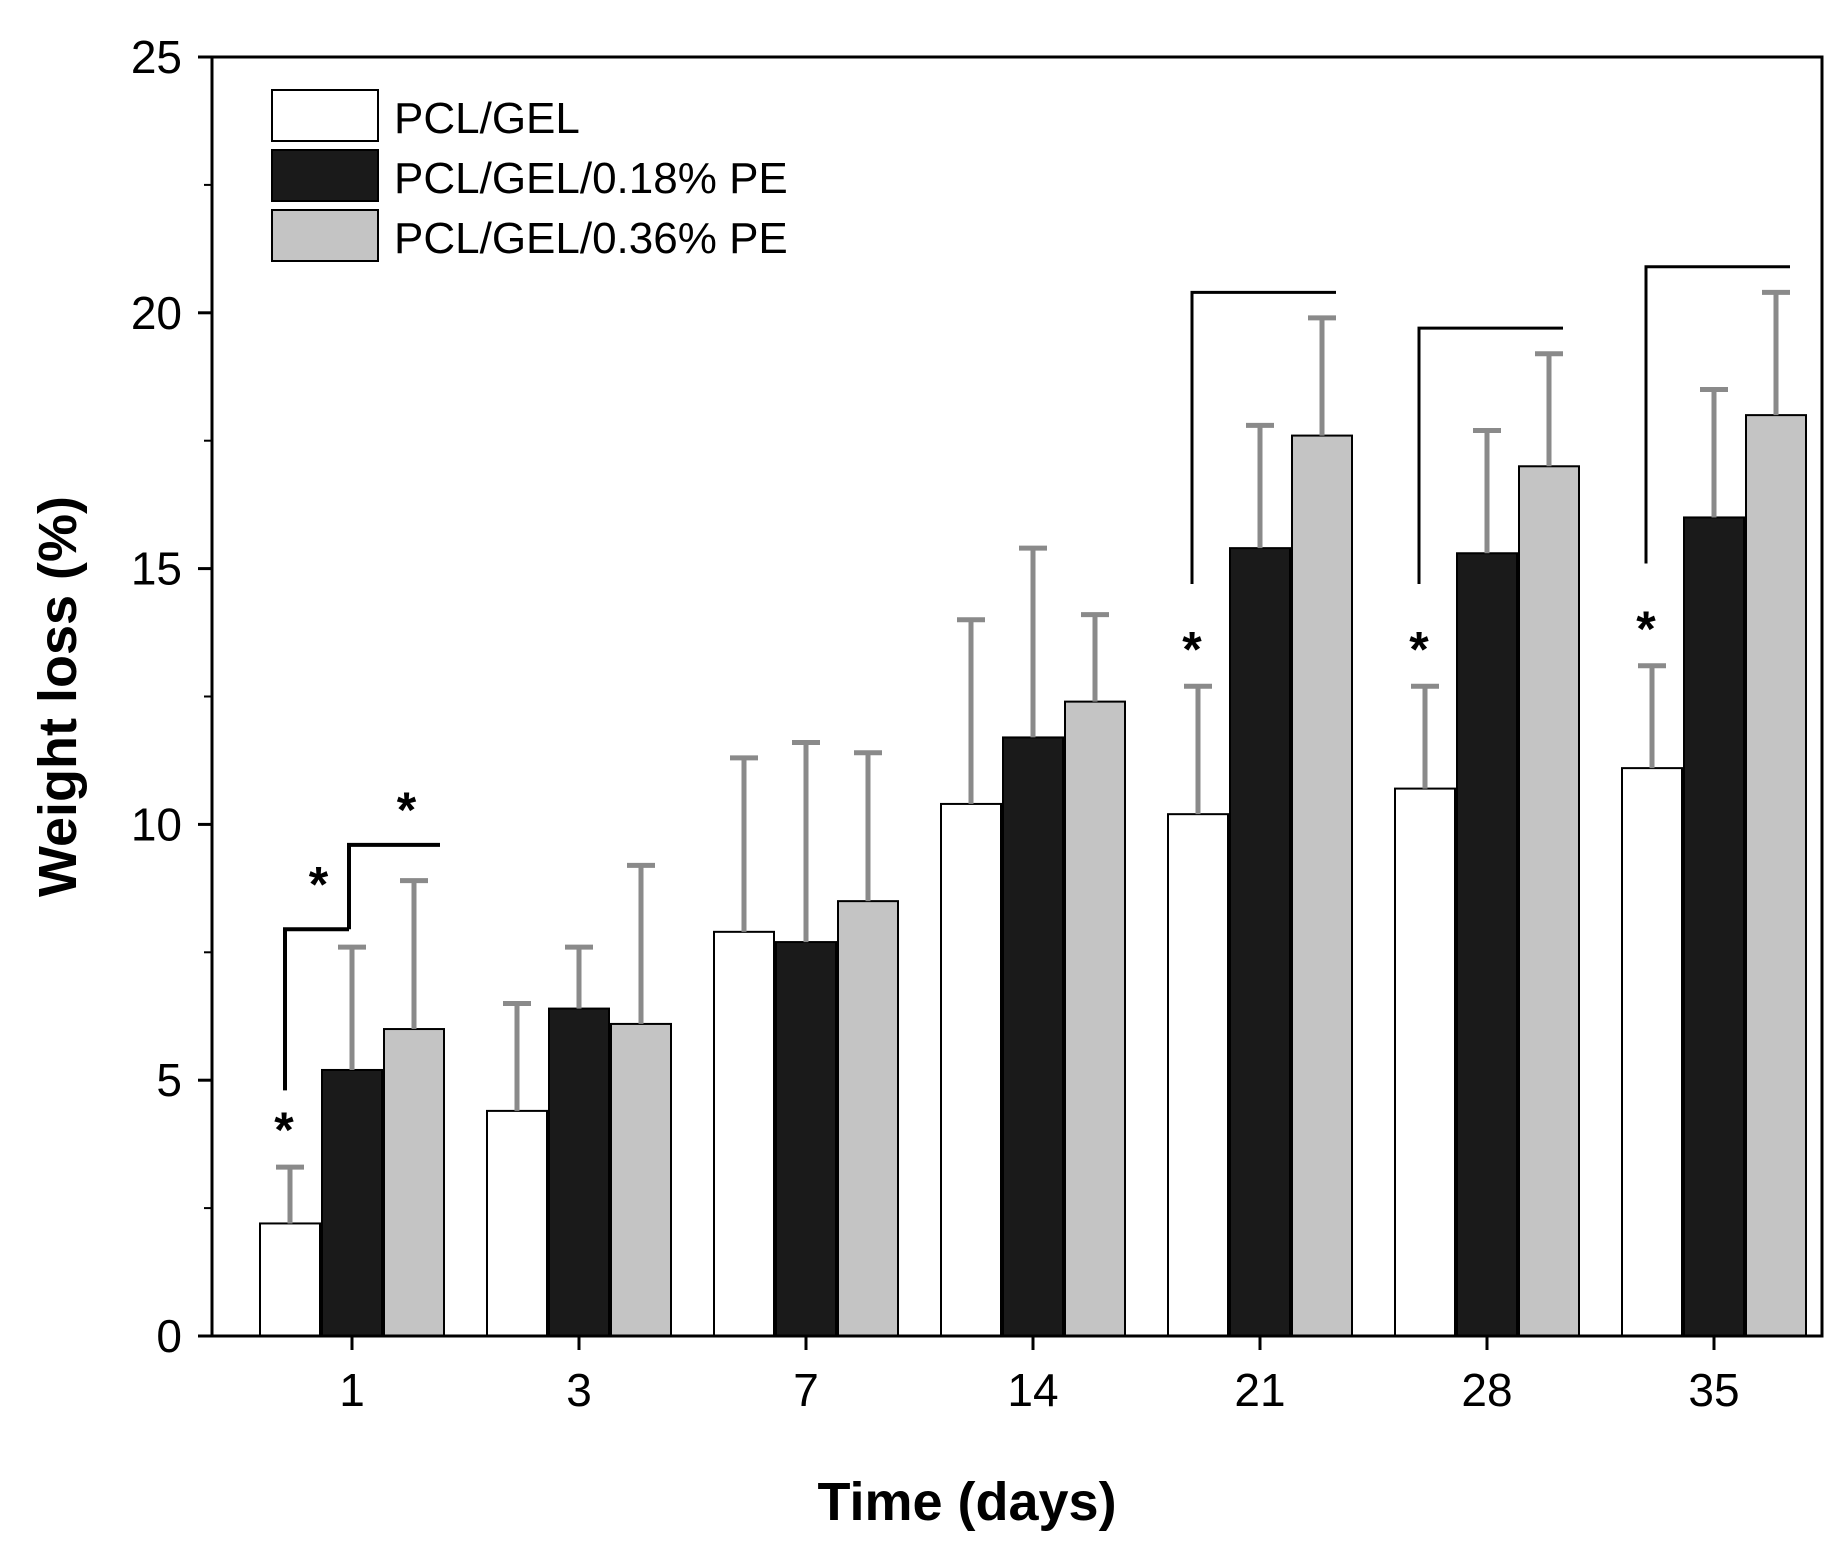 This screenshot has width=1846, height=1544. What do you see at coordinates (591, 178) in the screenshot?
I see `legend-label: PCL/GEL/0.18% PE` at bounding box center [591, 178].